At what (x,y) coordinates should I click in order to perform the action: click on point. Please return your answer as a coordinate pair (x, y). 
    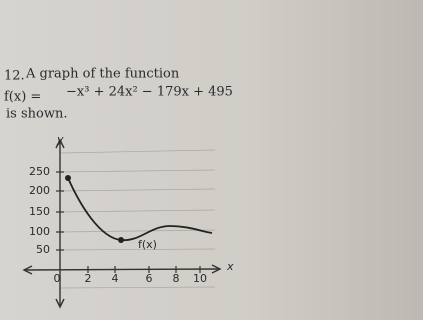
    Looking at the image, I should click on (121, 240).